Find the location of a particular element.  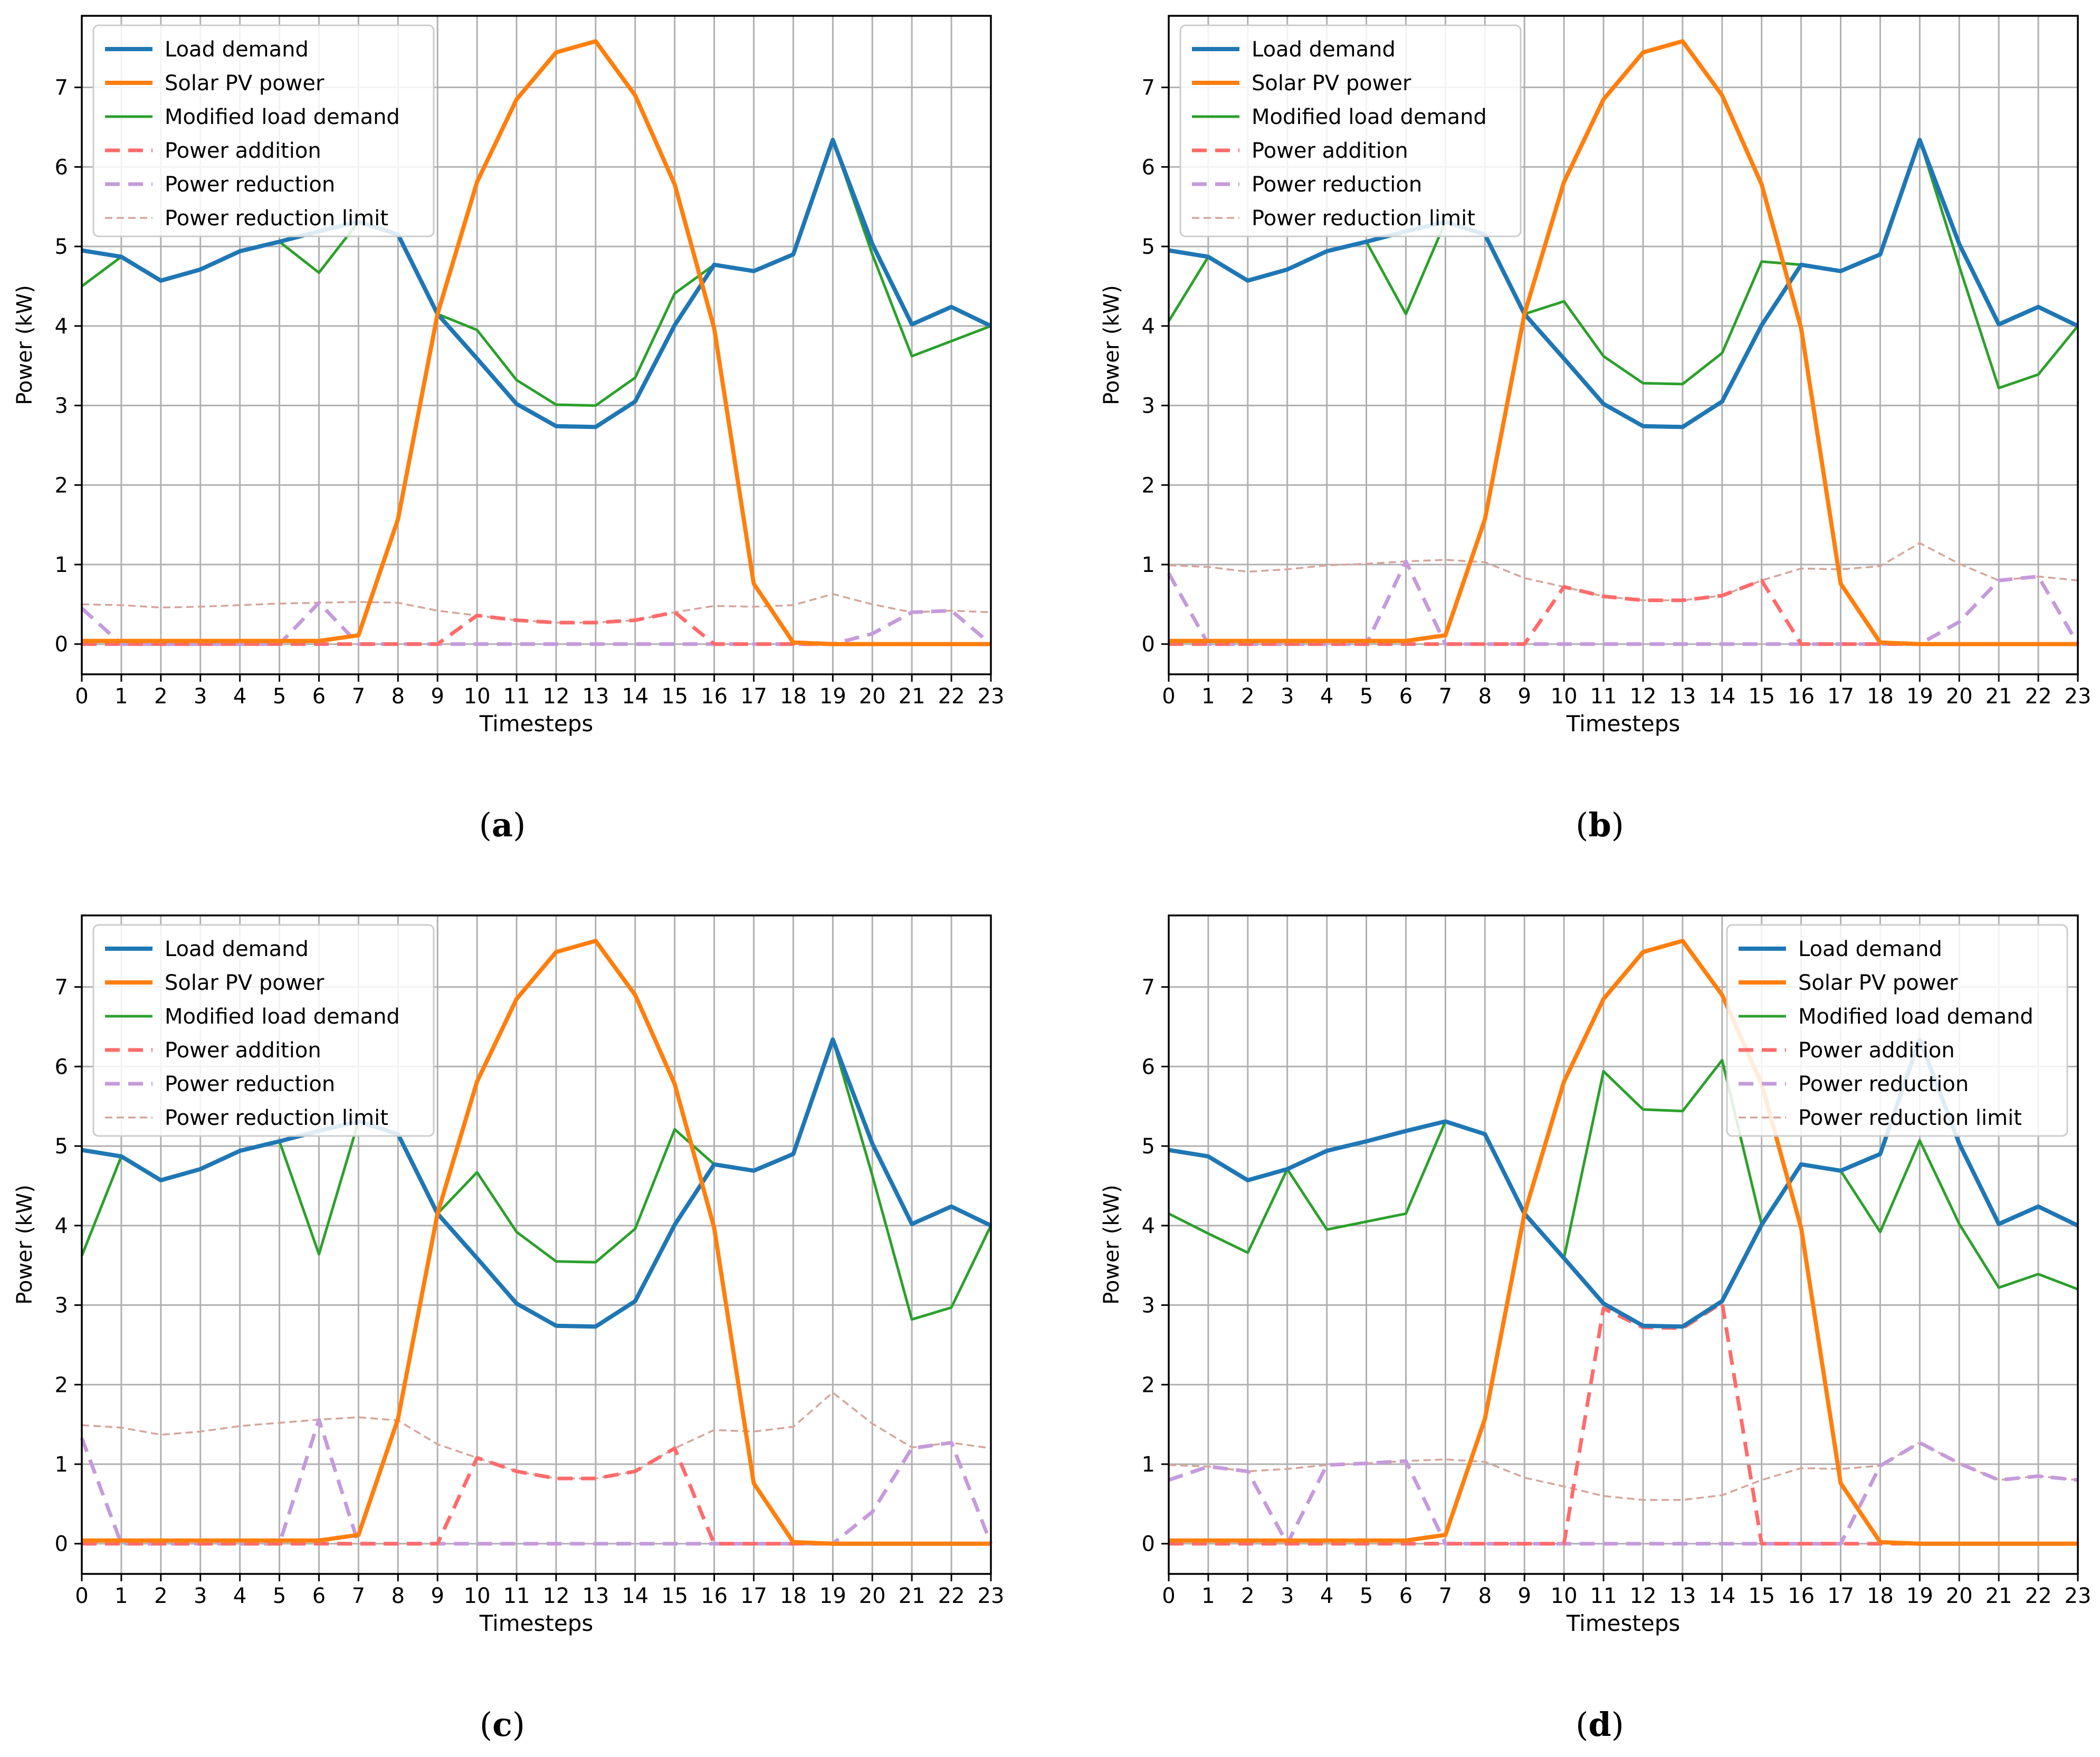

panel-caption: (d) is located at coordinates (1600, 1724).